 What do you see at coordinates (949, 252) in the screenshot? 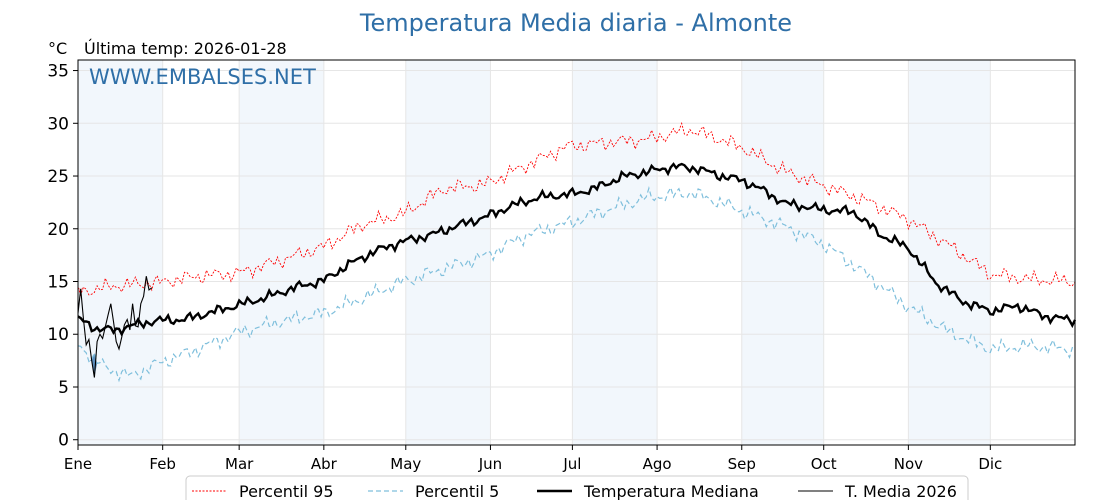
I see `month-shade-Nov` at bounding box center [949, 252].